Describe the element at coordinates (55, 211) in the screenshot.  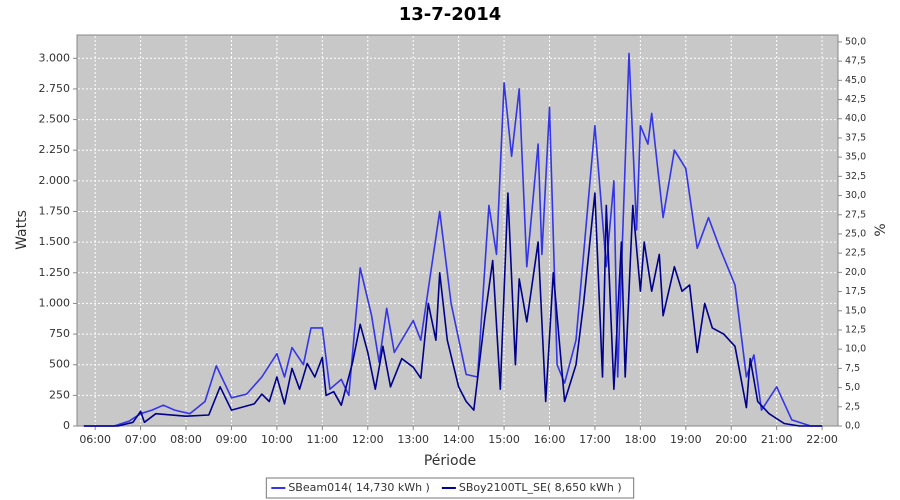
I see `y-tick-label: 1.750` at that location.